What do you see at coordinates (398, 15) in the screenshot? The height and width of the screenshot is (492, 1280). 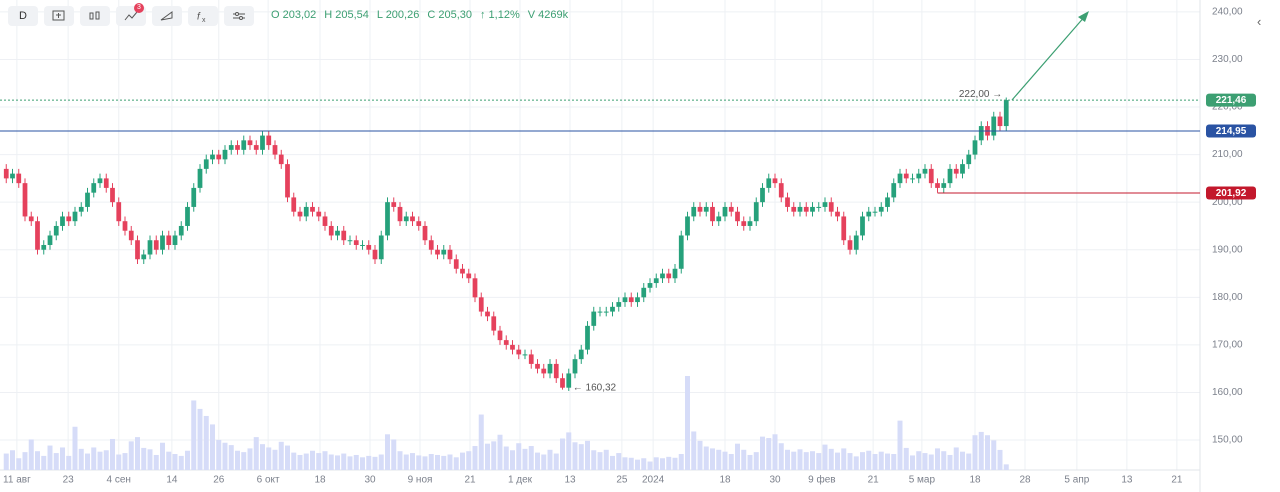 I see `ohlc-item: L 200,26` at bounding box center [398, 15].